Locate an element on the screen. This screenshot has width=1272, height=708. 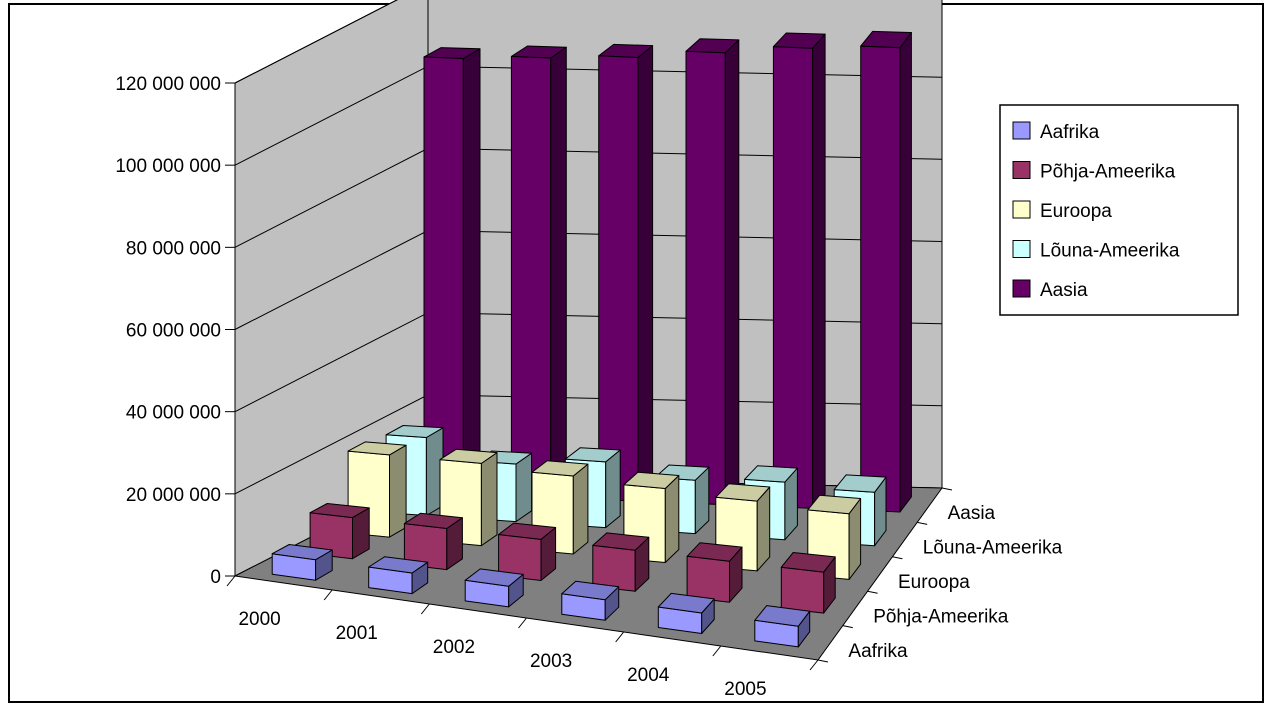
depth-tick-label: Aasia is located at coordinates (972, 513).